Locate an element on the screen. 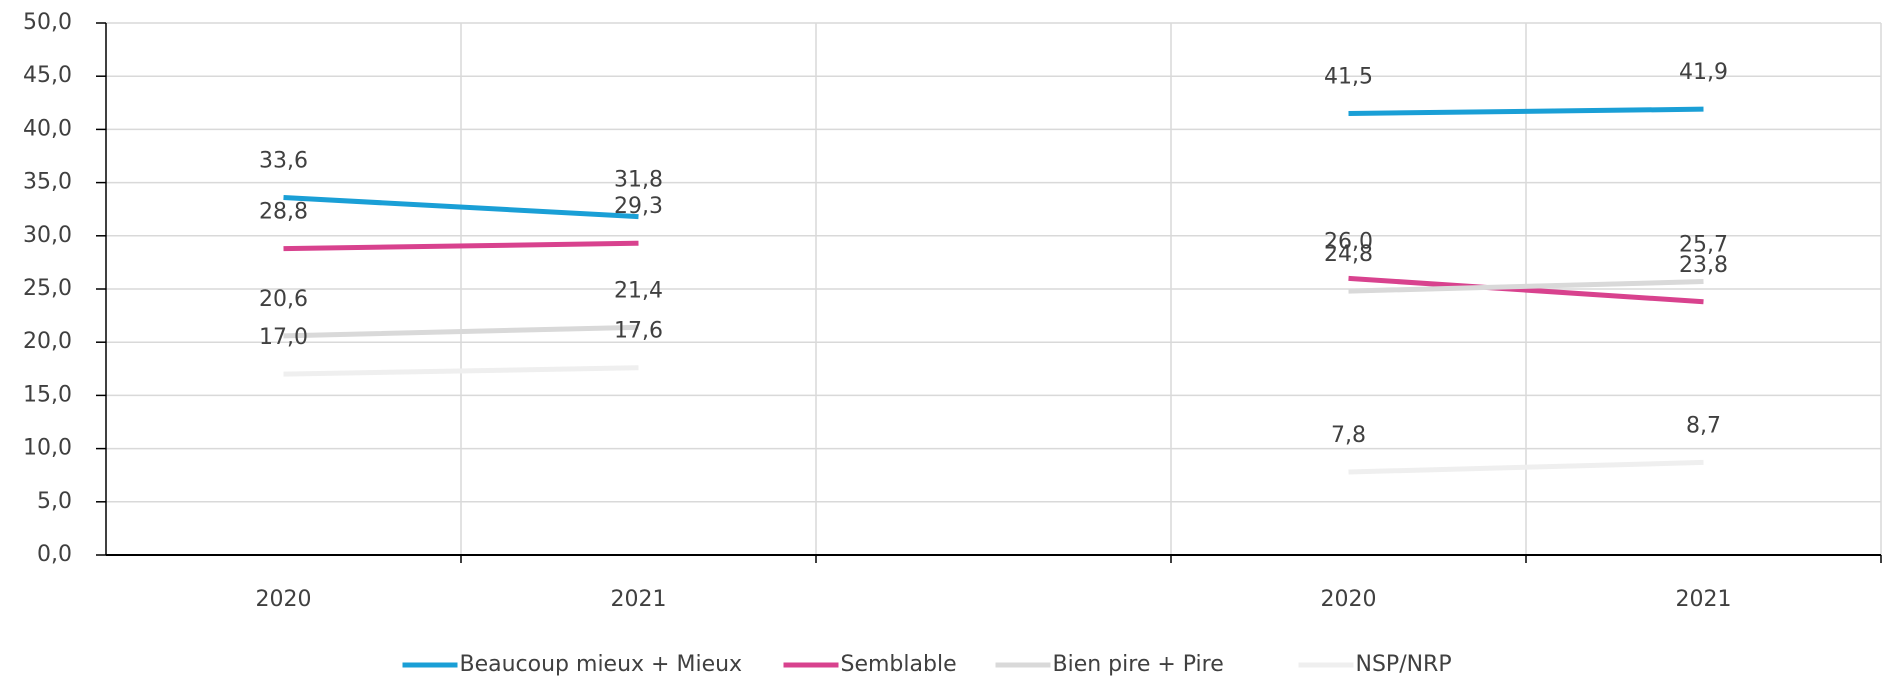 The height and width of the screenshot is (682, 1887). data-label: 24,8 is located at coordinates (1348, 254).